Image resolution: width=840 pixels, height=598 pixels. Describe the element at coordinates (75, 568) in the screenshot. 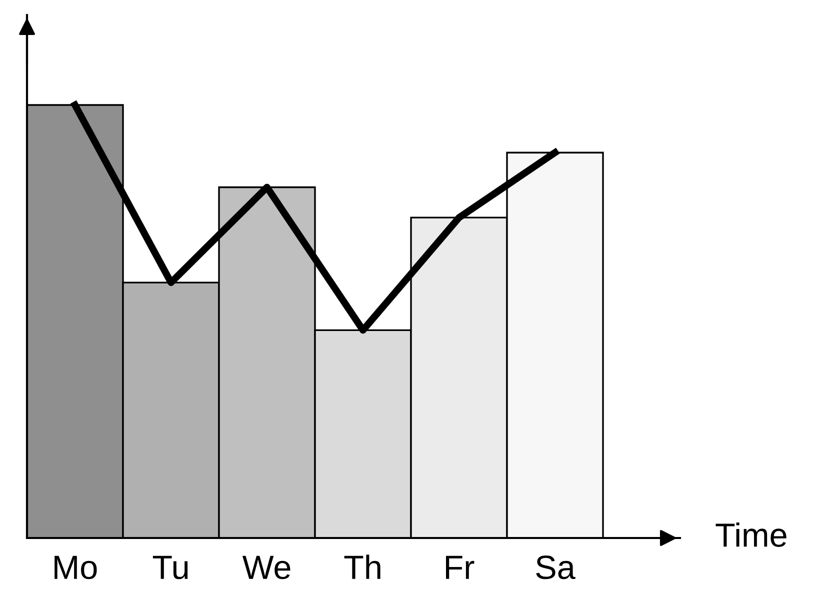

I see `x-tick-label: Mo` at that location.